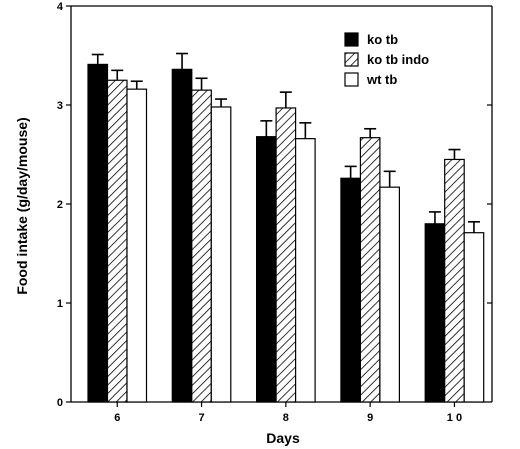 The height and width of the screenshot is (449, 520). What do you see at coordinates (382, 39) in the screenshot?
I see `legend-label: ko tb` at bounding box center [382, 39].